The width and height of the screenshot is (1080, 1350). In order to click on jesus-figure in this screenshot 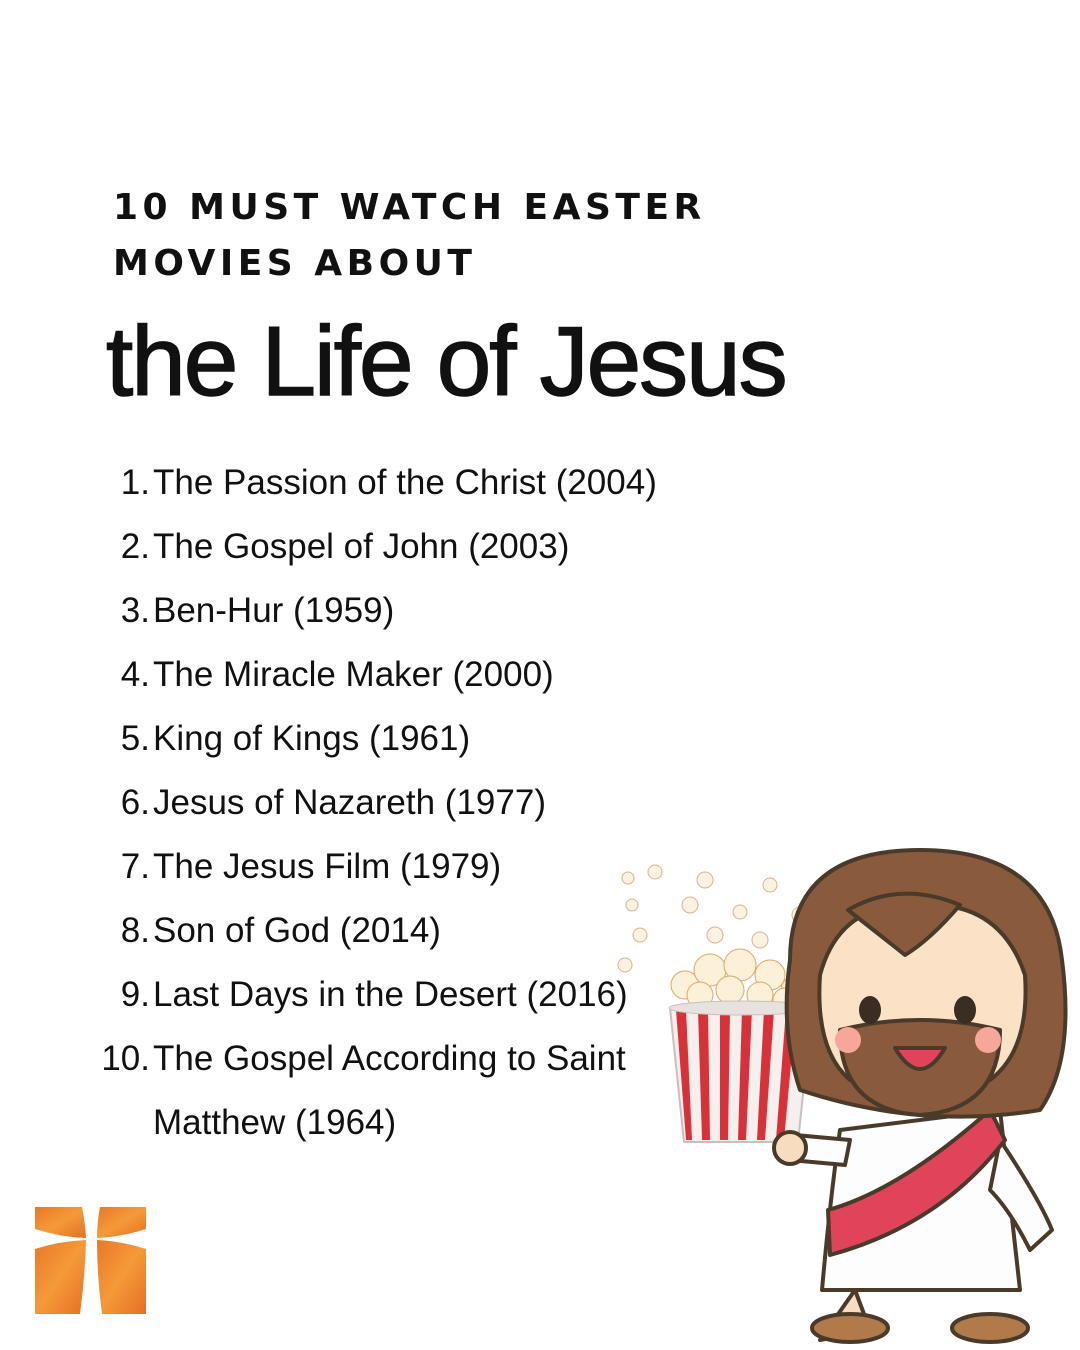, I will do `click(920, 1096)`.